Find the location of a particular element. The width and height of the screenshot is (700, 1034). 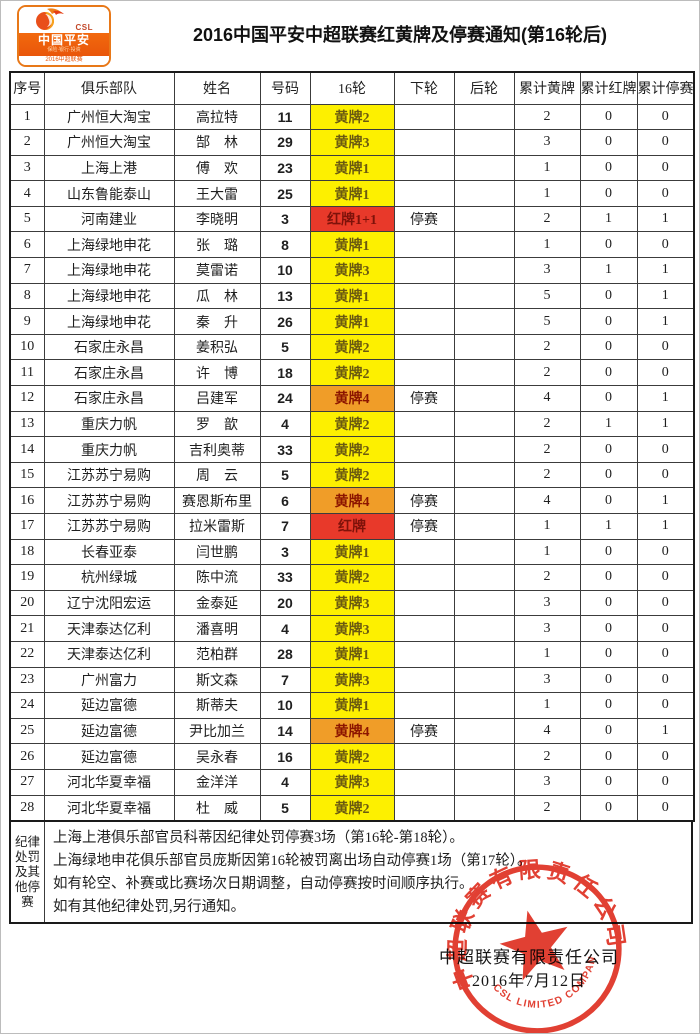

shirt-number-cell: 4 is located at coordinates (285, 424).